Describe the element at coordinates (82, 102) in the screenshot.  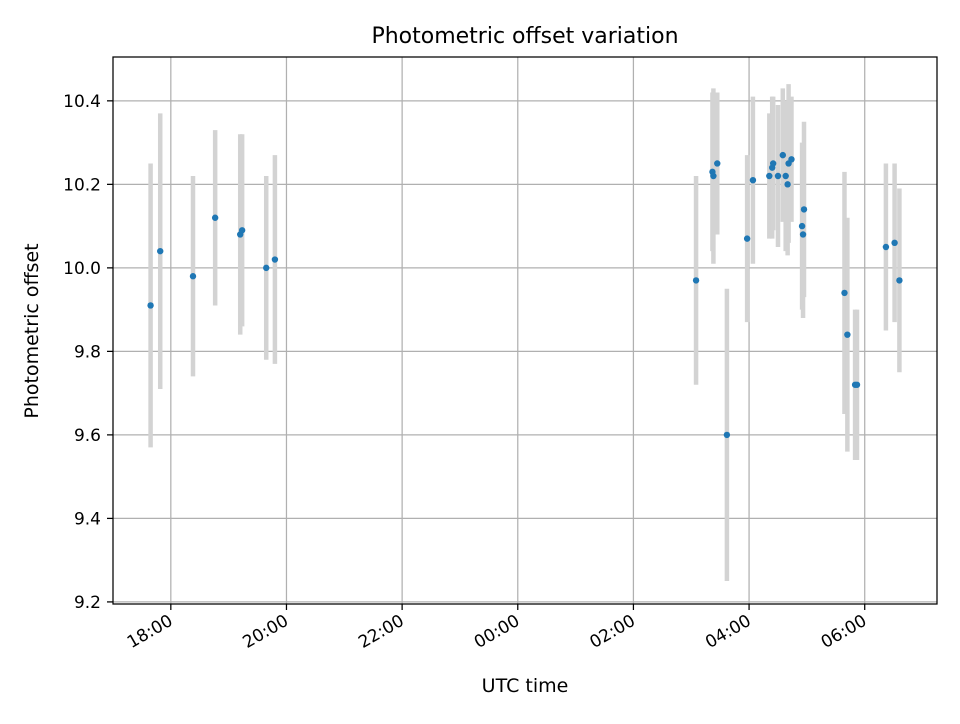
I see `y-tick-label: 10.4` at that location.